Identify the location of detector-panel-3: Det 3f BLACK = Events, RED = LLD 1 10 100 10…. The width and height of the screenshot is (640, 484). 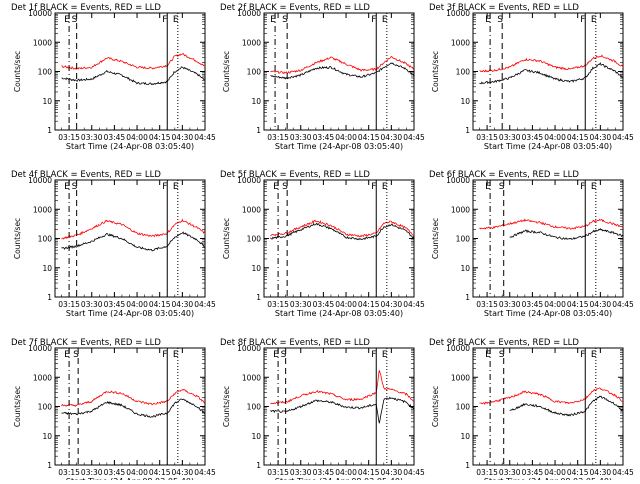
(531, 77).